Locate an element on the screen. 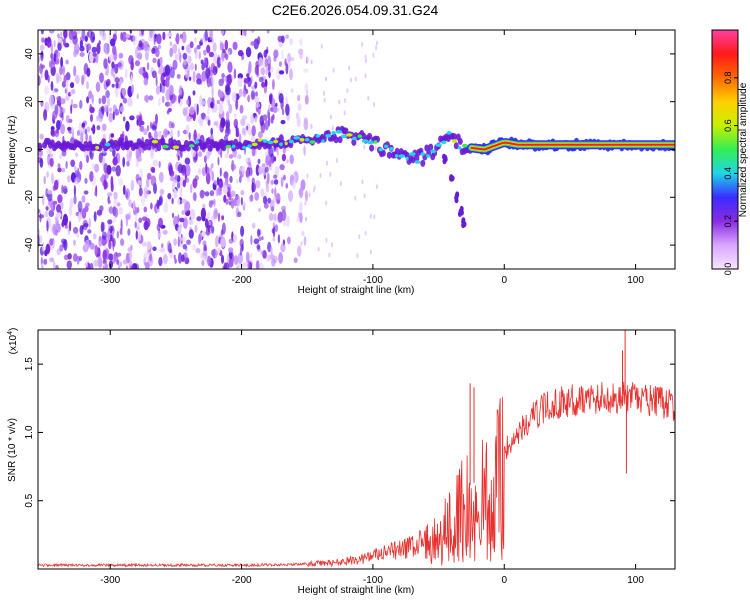 This screenshot has width=750, height=600. snr-xtick-label: 100 is located at coordinates (635, 580).